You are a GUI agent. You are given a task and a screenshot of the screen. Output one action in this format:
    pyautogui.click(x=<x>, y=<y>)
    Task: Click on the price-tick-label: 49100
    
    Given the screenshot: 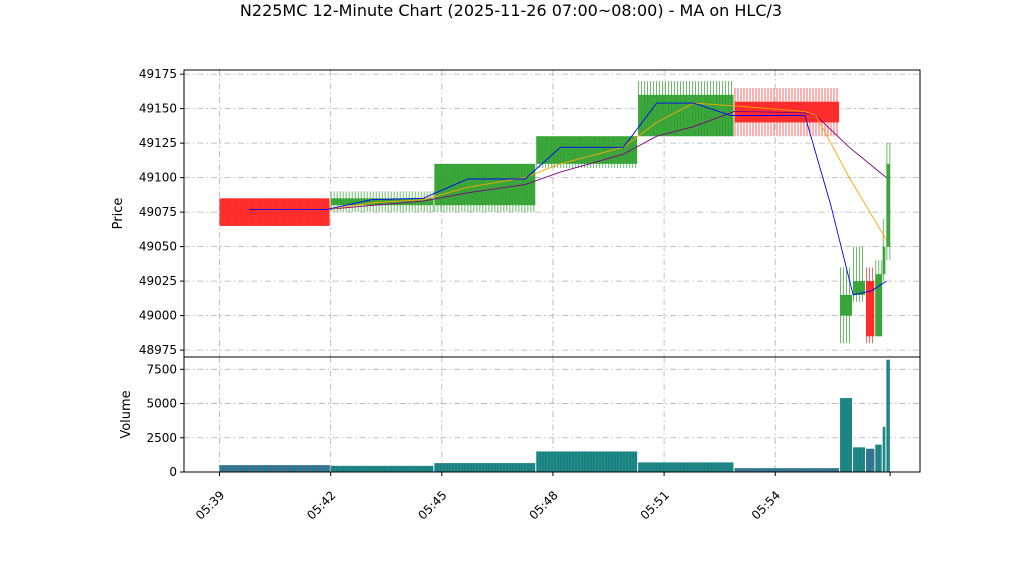 What is the action you would take?
    pyautogui.click(x=158, y=178)
    